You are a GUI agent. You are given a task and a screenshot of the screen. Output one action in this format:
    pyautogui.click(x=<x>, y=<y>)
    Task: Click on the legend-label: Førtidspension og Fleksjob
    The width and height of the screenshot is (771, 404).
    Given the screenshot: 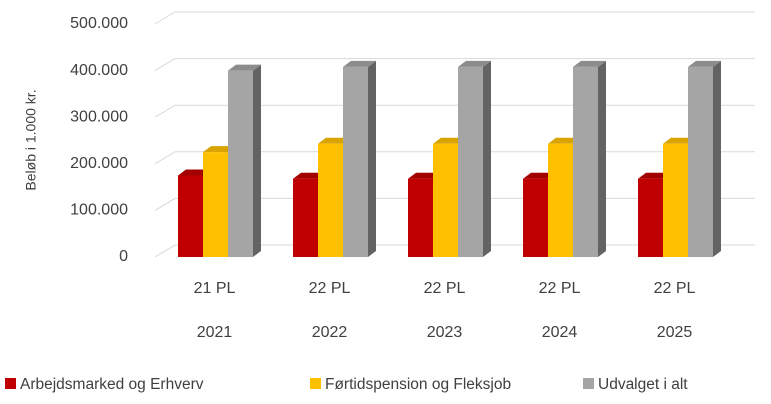 What is the action you would take?
    pyautogui.click(x=418, y=384)
    